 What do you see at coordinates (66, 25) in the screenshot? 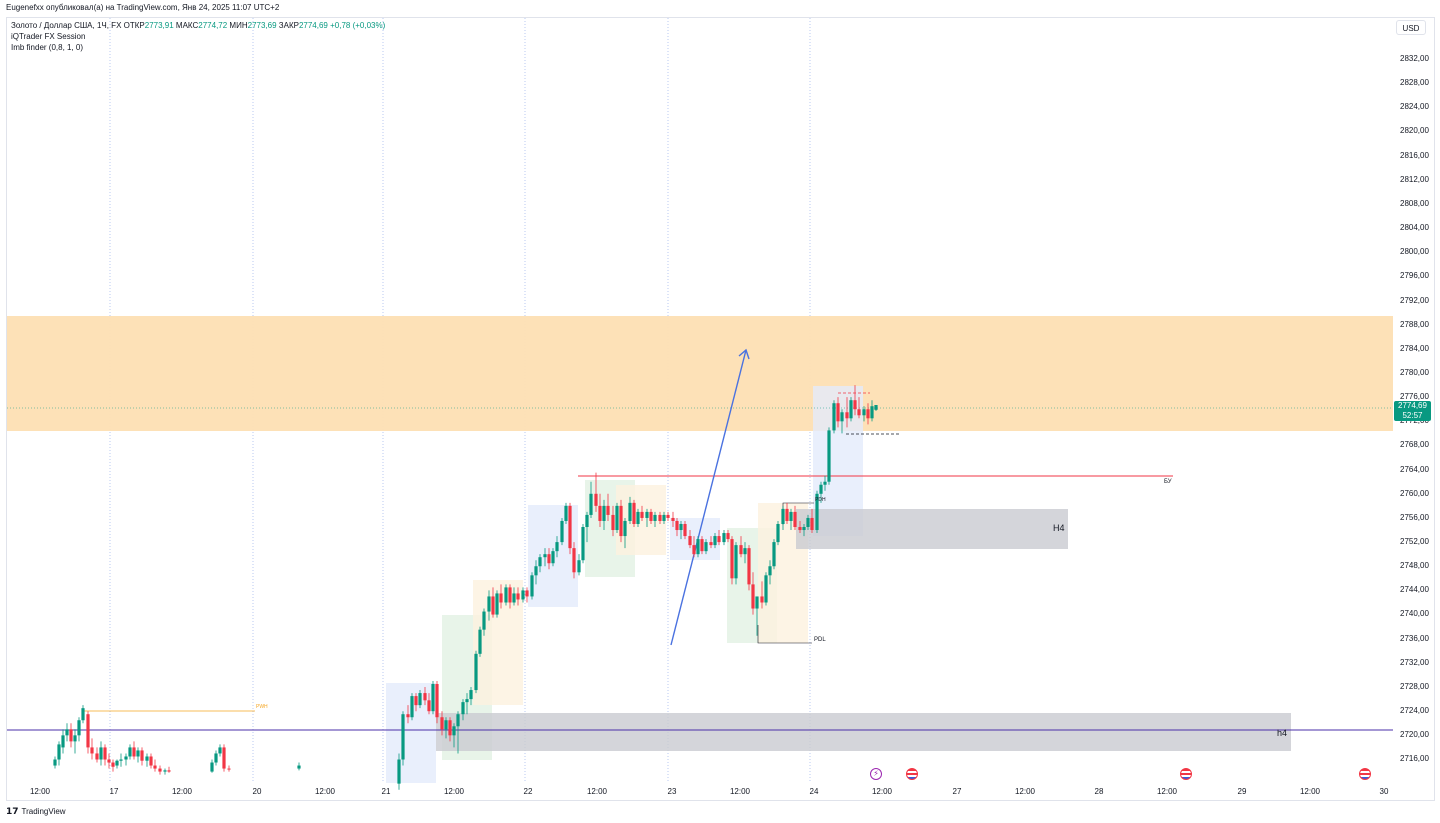
I see `legend-symbol: Золото / Доллар США, 1Ч, FX` at bounding box center [66, 25].